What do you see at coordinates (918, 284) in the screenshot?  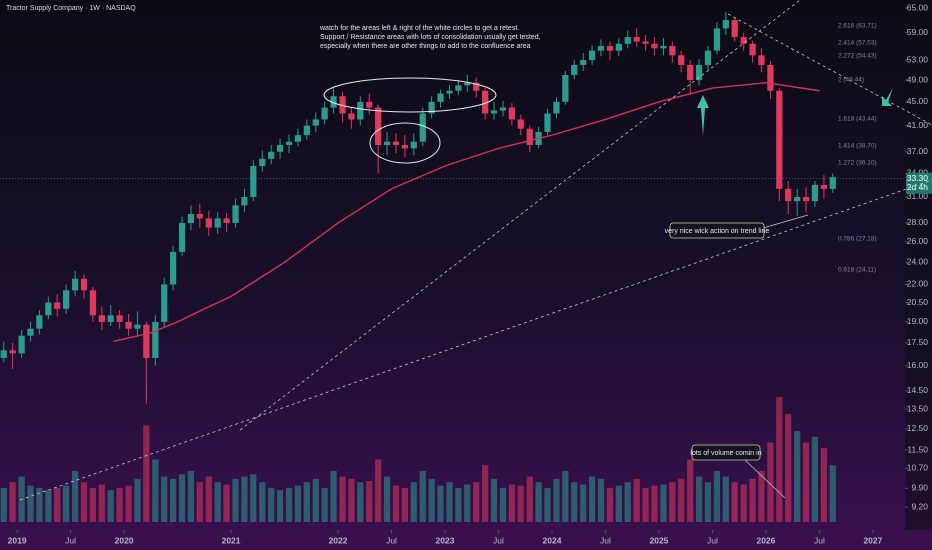 I see `y-tick-label: 22.00` at bounding box center [918, 284].